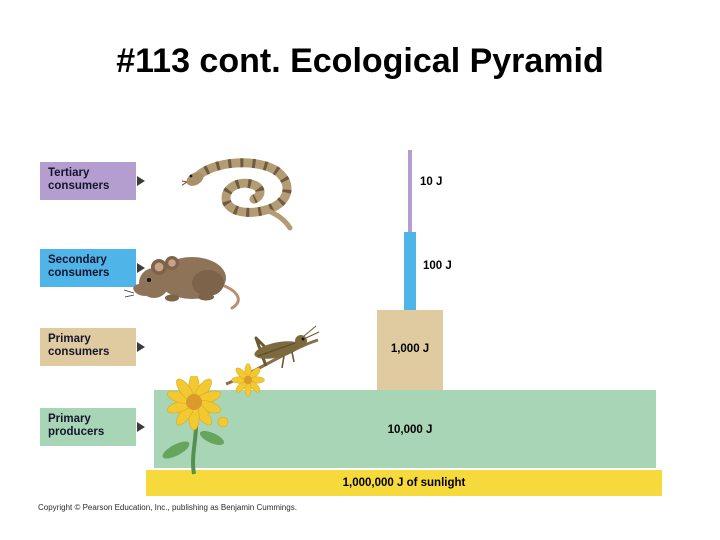 Image resolution: width=720 pixels, height=540 pixels. Describe the element at coordinates (410, 191) in the screenshot. I see `bar-tertiary-consumers` at that location.